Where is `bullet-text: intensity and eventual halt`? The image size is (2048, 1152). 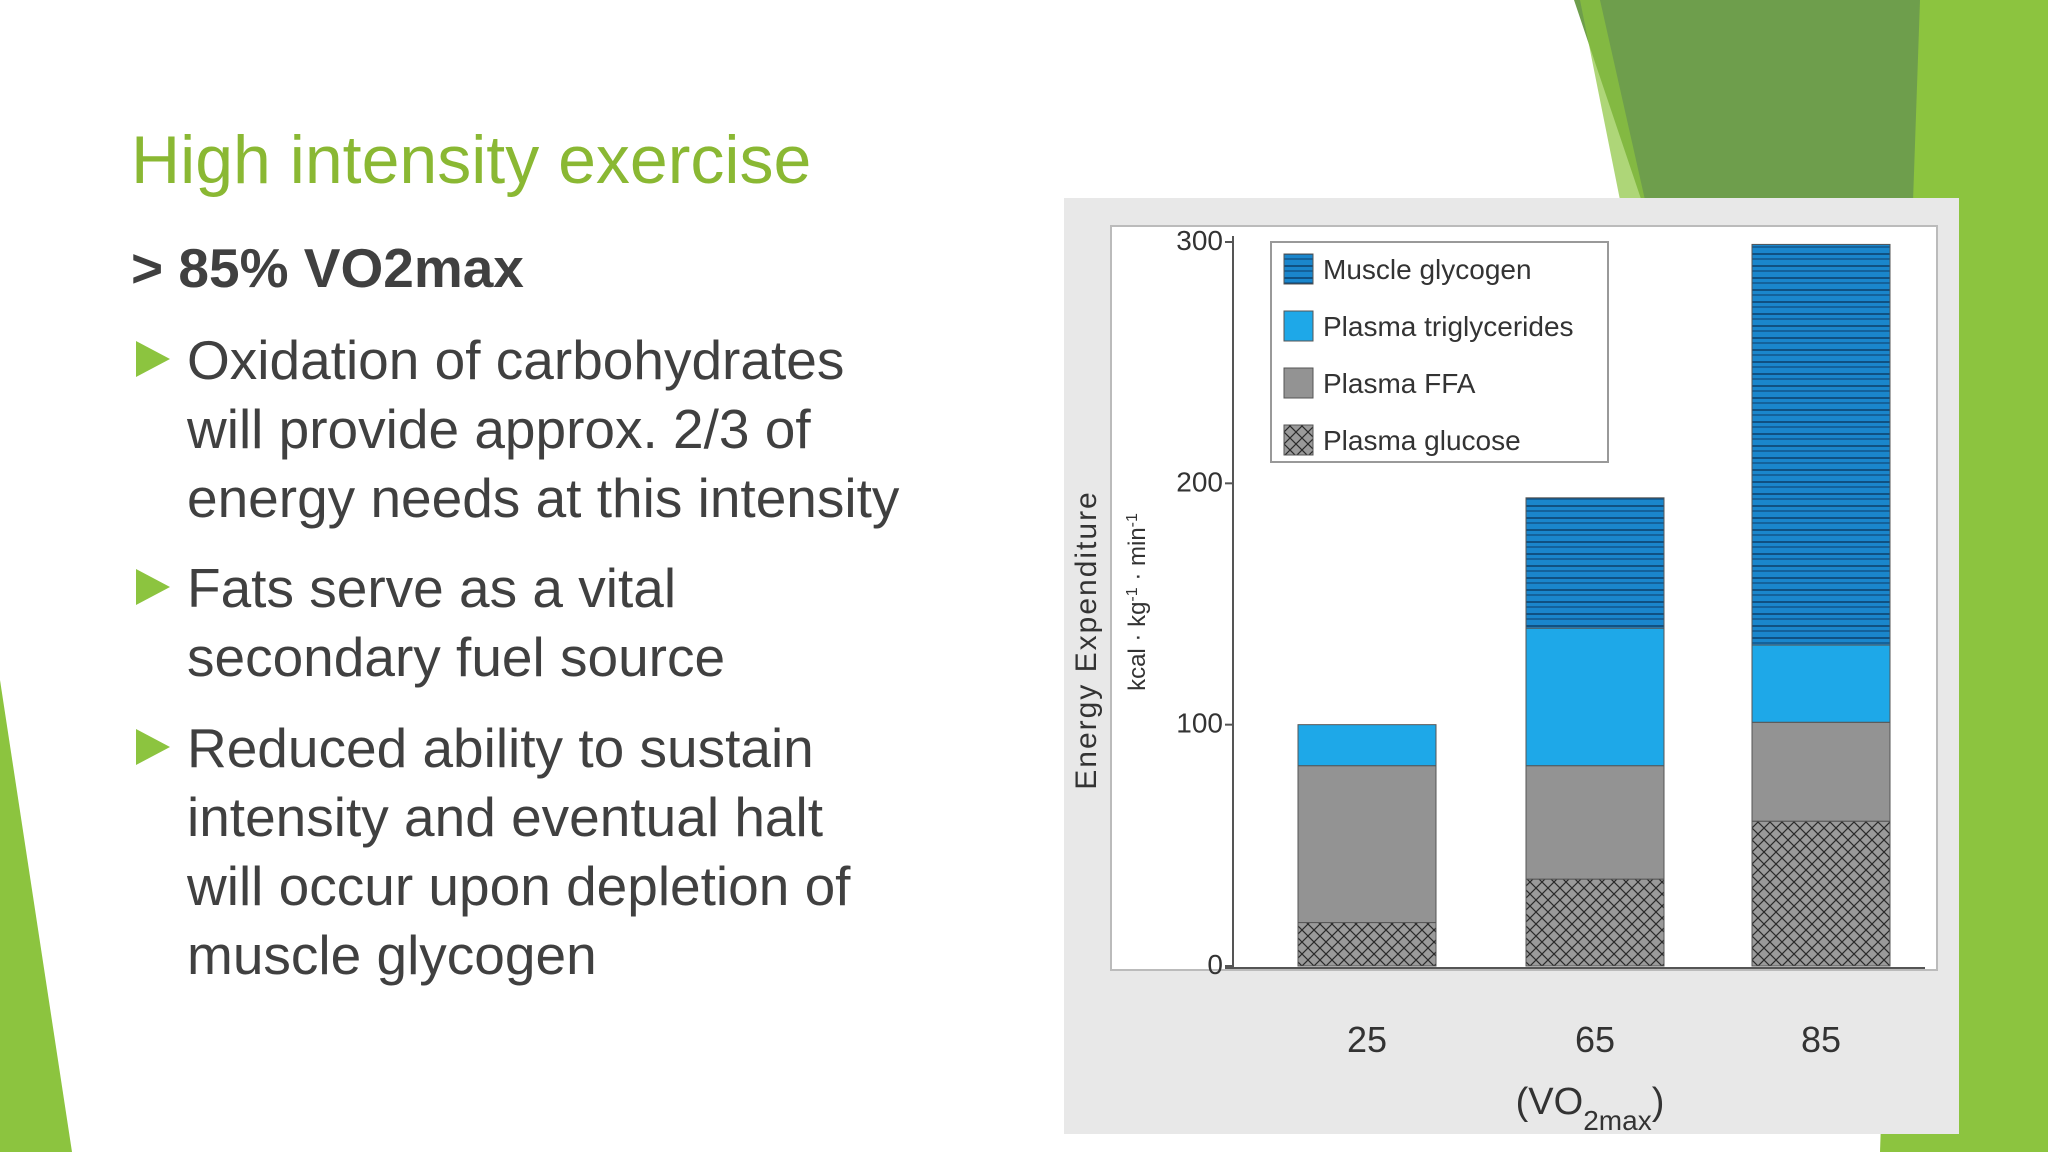
bullet-text: intensity and eventual halt is located at coordinates (505, 817).